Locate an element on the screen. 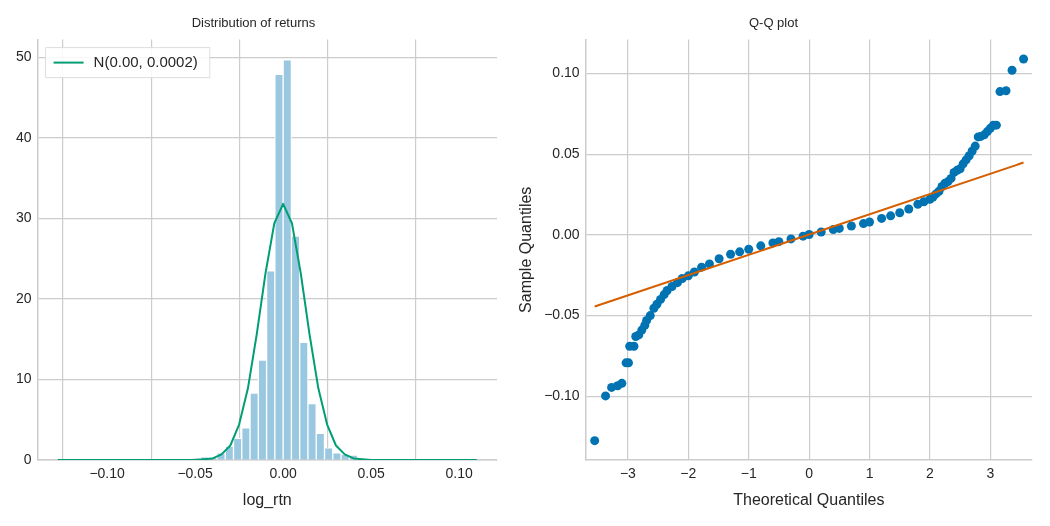 The image size is (1050, 526). x-tick-label: 0.10 is located at coordinates (459, 473).